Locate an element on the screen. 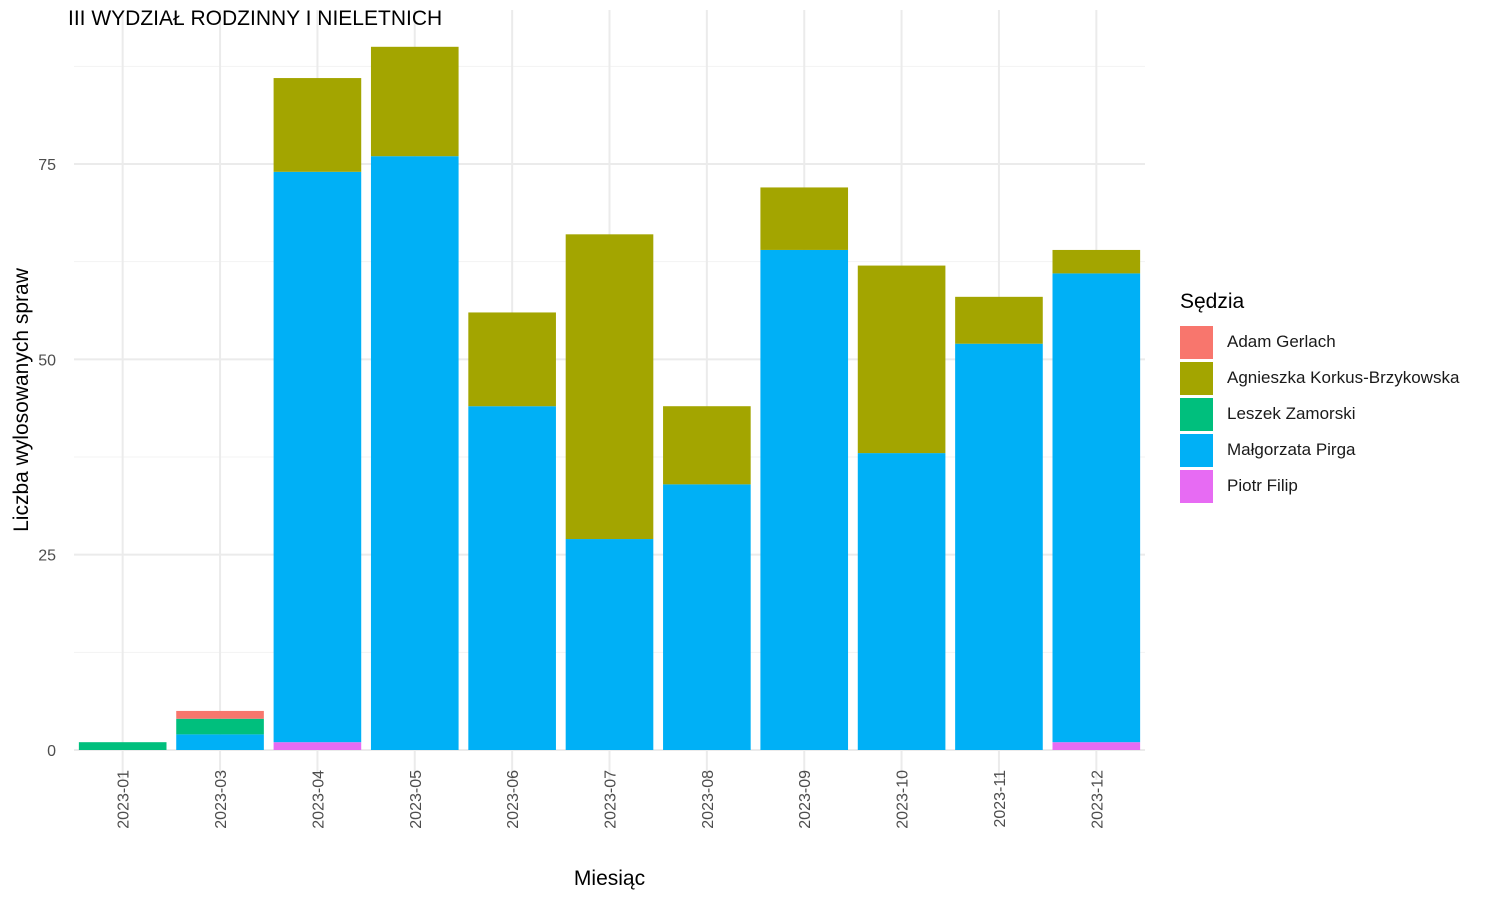 The image size is (1500, 900). y-tick-label: 75 is located at coordinates (47, 165).